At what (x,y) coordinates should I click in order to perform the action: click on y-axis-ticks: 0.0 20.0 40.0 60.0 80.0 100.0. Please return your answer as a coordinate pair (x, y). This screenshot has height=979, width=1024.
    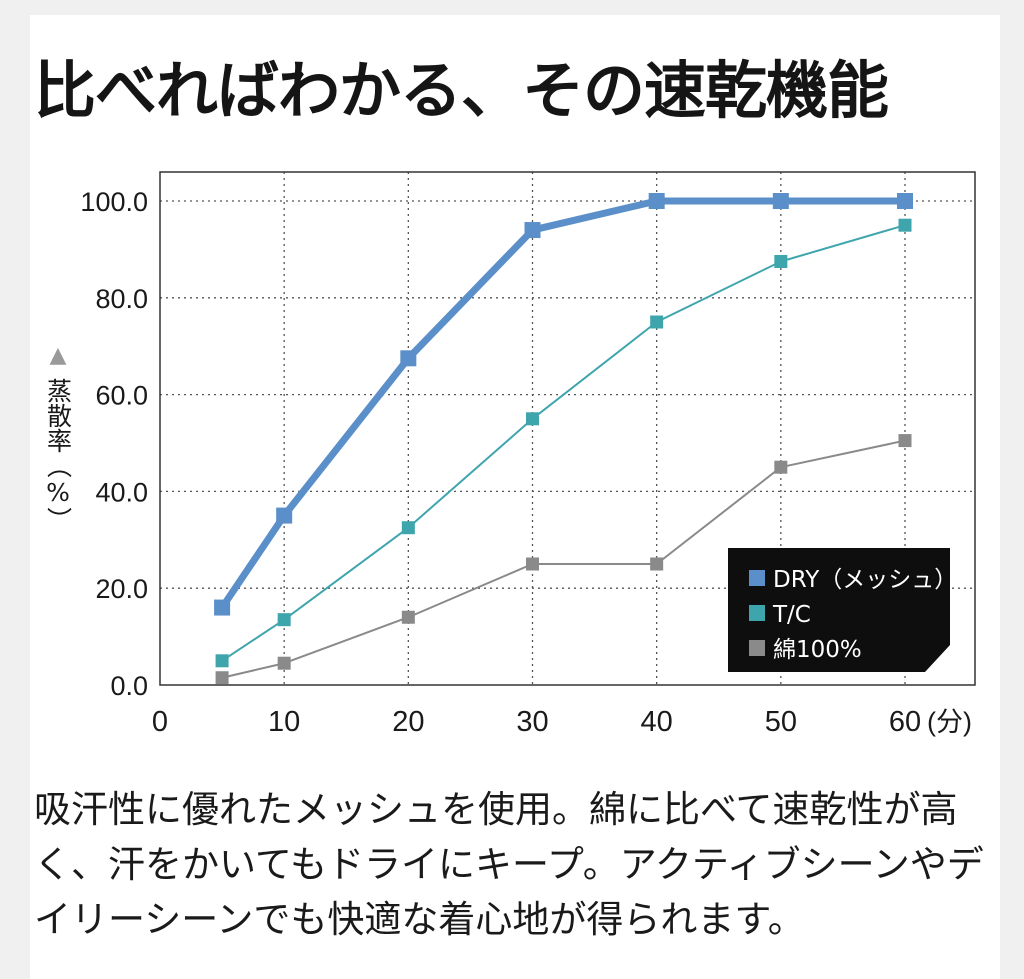
    Looking at the image, I should click on (114, 444).